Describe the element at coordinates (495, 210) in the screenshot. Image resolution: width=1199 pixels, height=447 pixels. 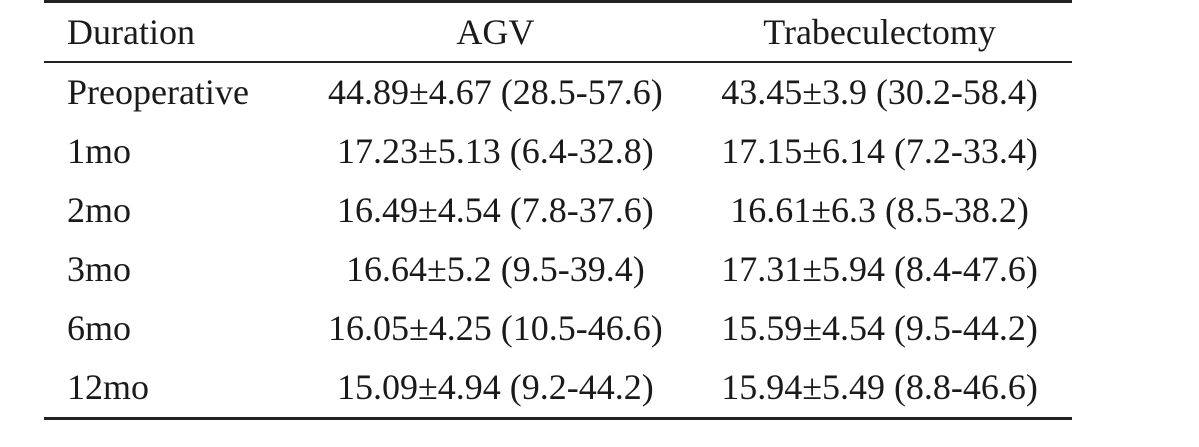
I see `cell-agv: 16.49±4.54 (7.8-37.6)` at that location.